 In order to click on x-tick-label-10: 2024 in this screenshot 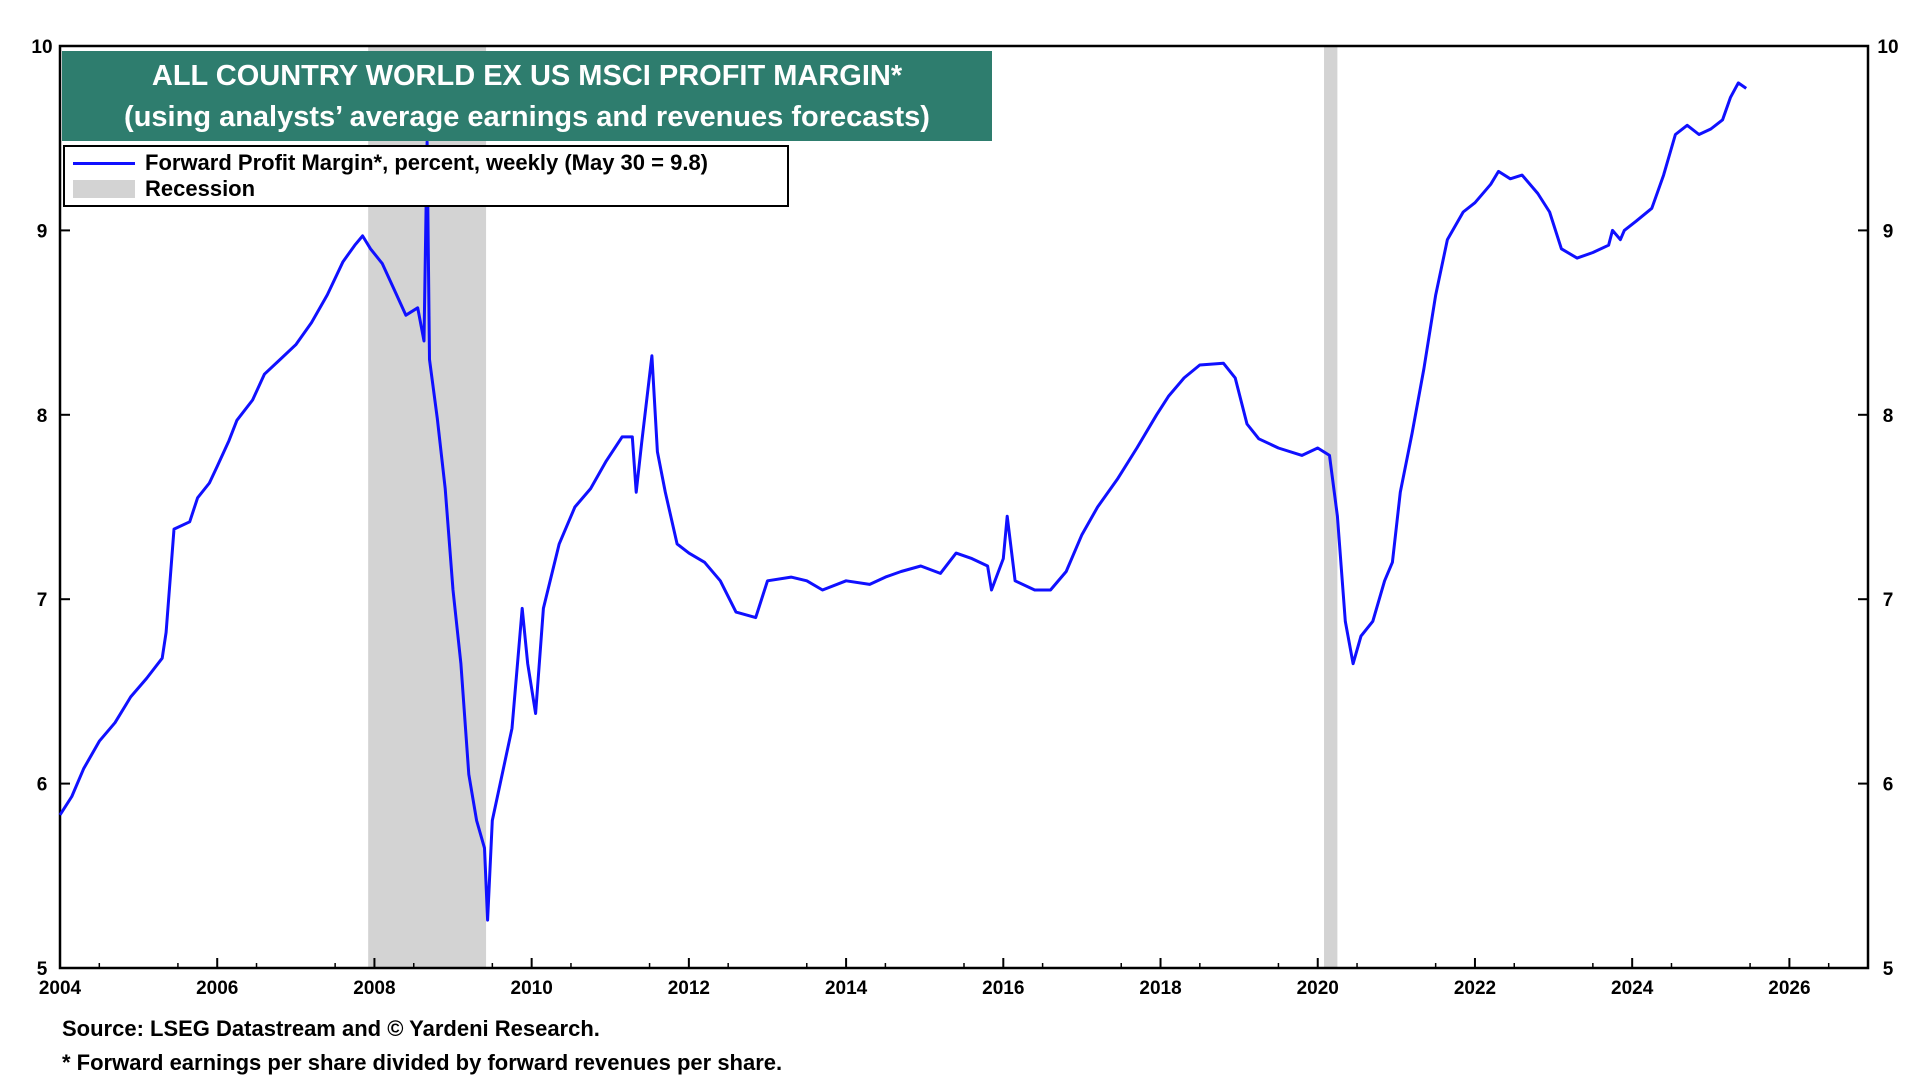, I will do `click(1632, 988)`.